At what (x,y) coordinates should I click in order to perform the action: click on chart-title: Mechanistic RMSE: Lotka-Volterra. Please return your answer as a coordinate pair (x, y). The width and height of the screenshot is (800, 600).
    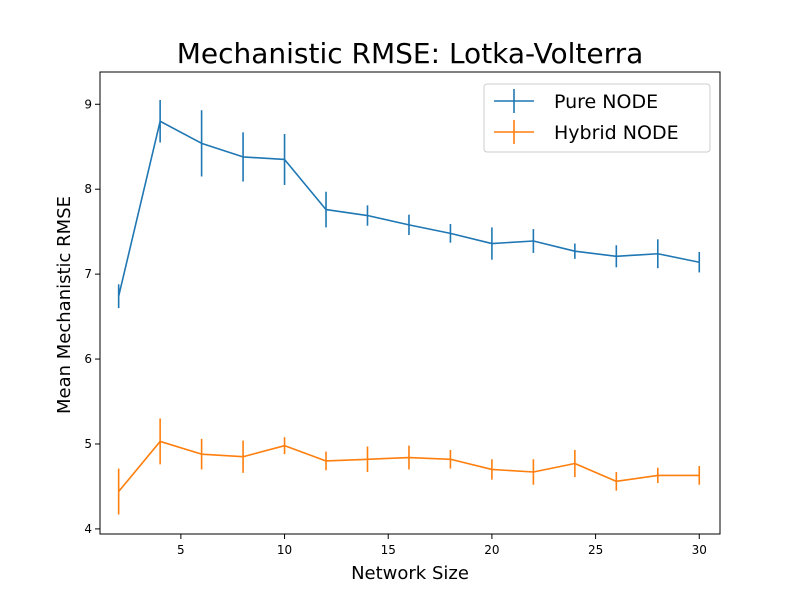
    Looking at the image, I should click on (410, 53).